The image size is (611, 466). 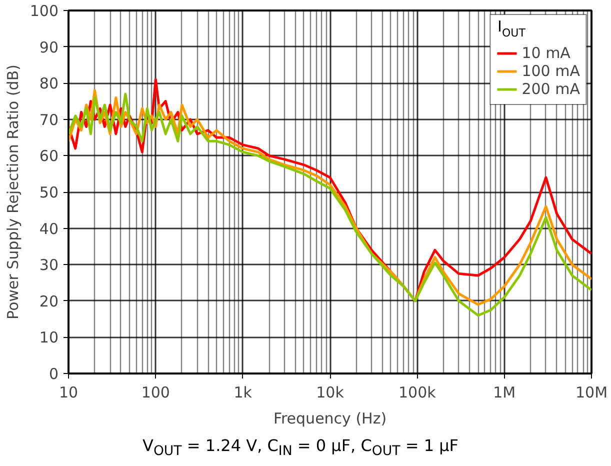 I want to click on legend-label: 100 mA, so click(x=551, y=71).